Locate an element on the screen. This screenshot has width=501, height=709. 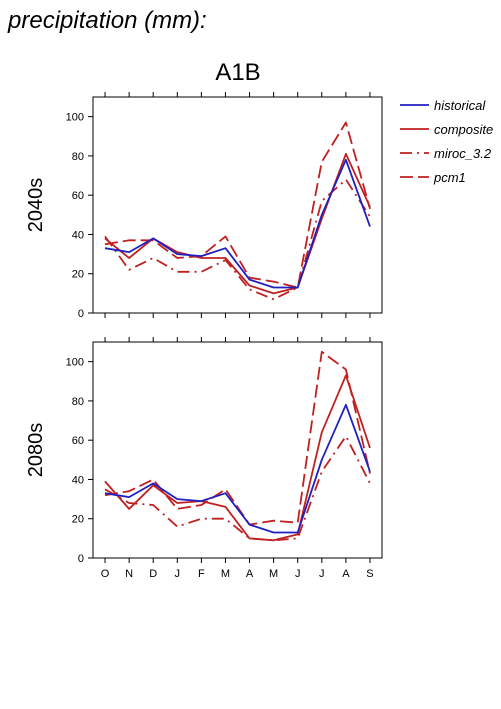
row-label-2080s: 2080s is located at coordinates (36, 450).